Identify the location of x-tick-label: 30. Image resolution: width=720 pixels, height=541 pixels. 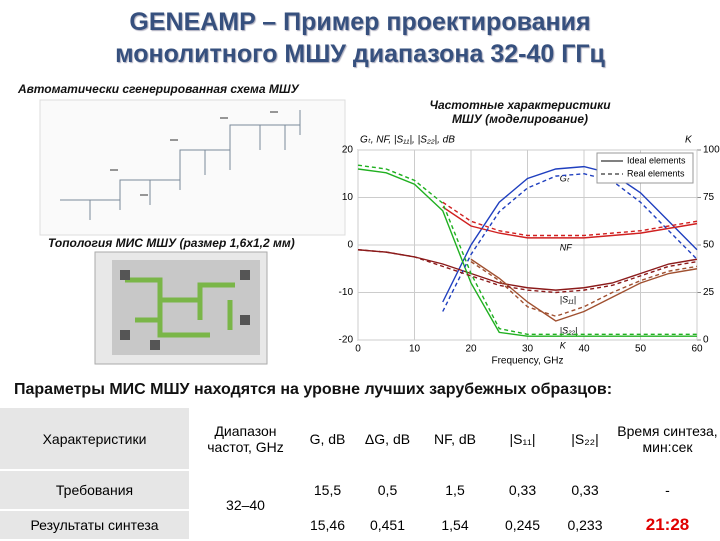
(528, 349).